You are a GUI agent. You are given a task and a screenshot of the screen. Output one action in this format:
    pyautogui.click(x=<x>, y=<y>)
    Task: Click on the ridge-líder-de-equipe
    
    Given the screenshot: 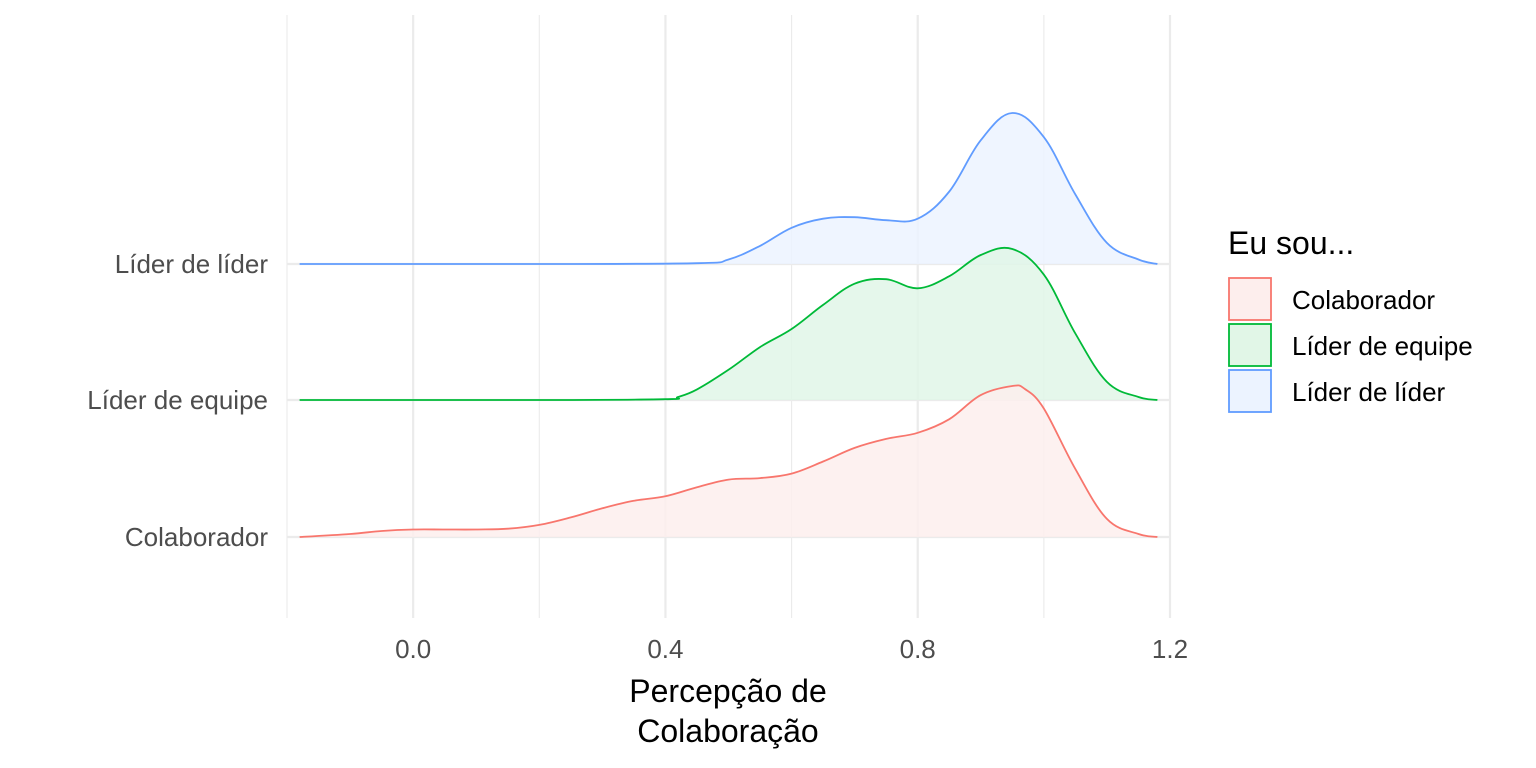 What is the action you would take?
    pyautogui.click(x=728, y=323)
    